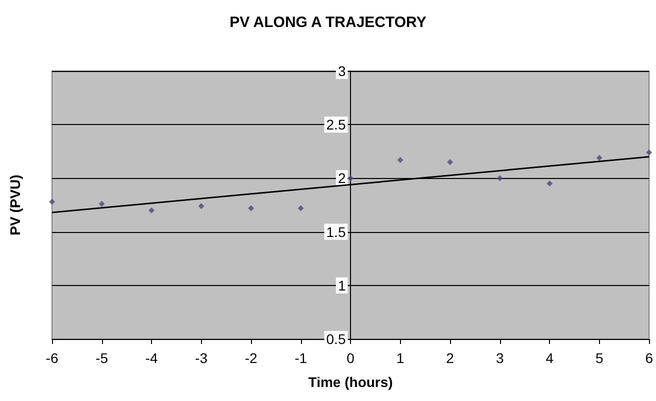  What do you see at coordinates (599, 358) in the screenshot?
I see `x-tick-label: 5` at bounding box center [599, 358].